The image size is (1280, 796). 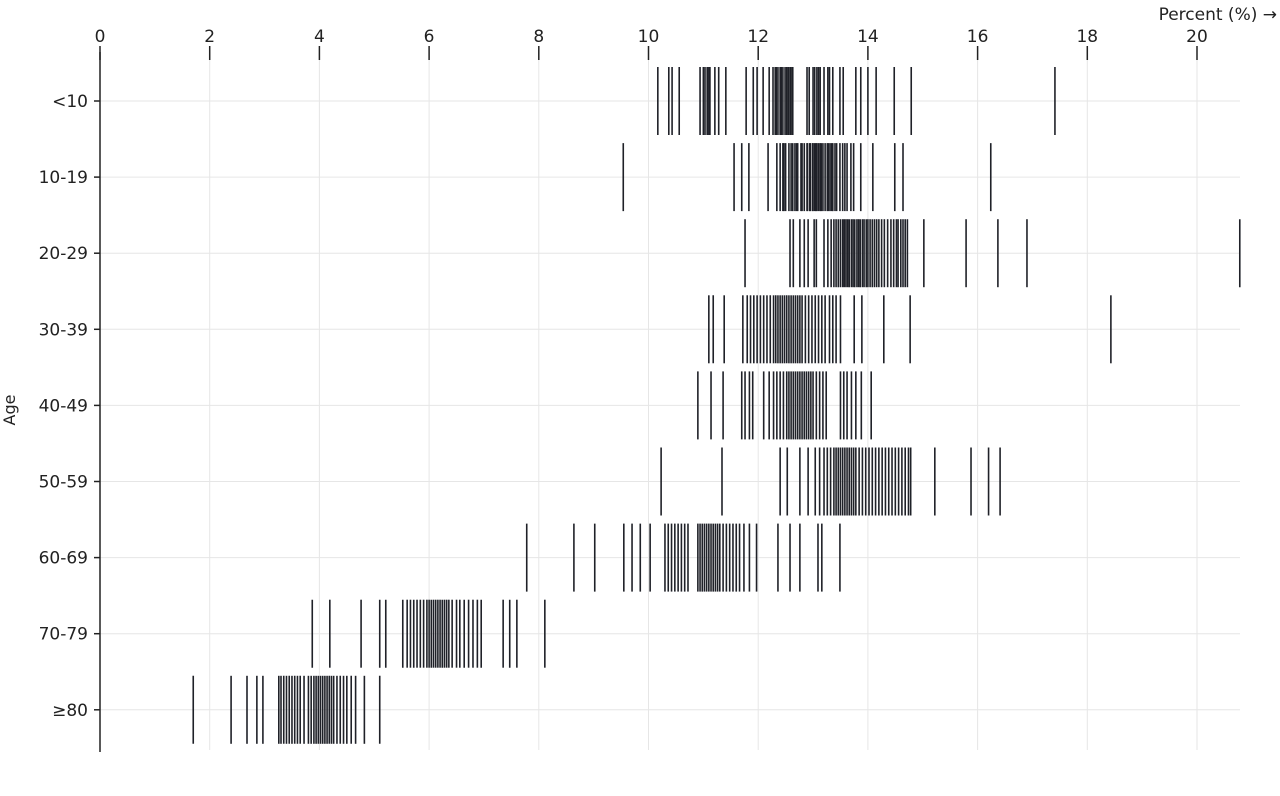 What do you see at coordinates (978, 37) in the screenshot?
I see `x-tick-label: 16` at bounding box center [978, 37].